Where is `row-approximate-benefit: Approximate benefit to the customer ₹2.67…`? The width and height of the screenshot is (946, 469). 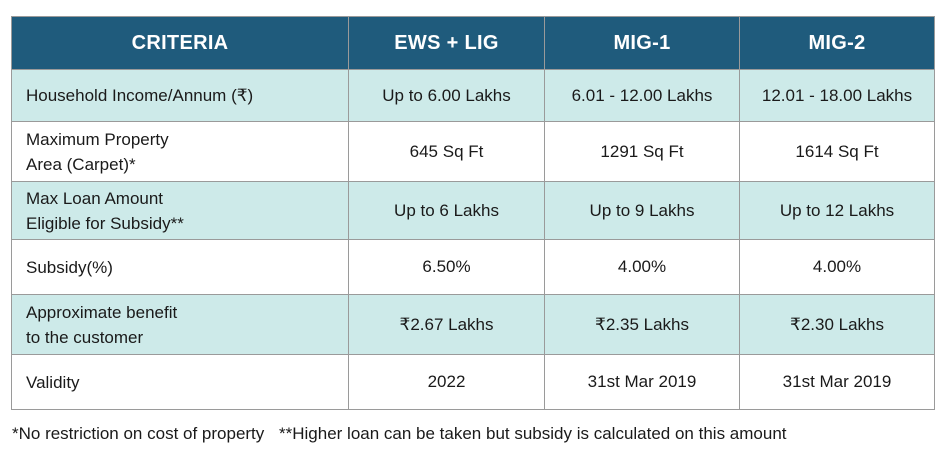
row-approximate-benefit: Approximate benefit to the customer ₹2.67… is located at coordinates (473, 324).